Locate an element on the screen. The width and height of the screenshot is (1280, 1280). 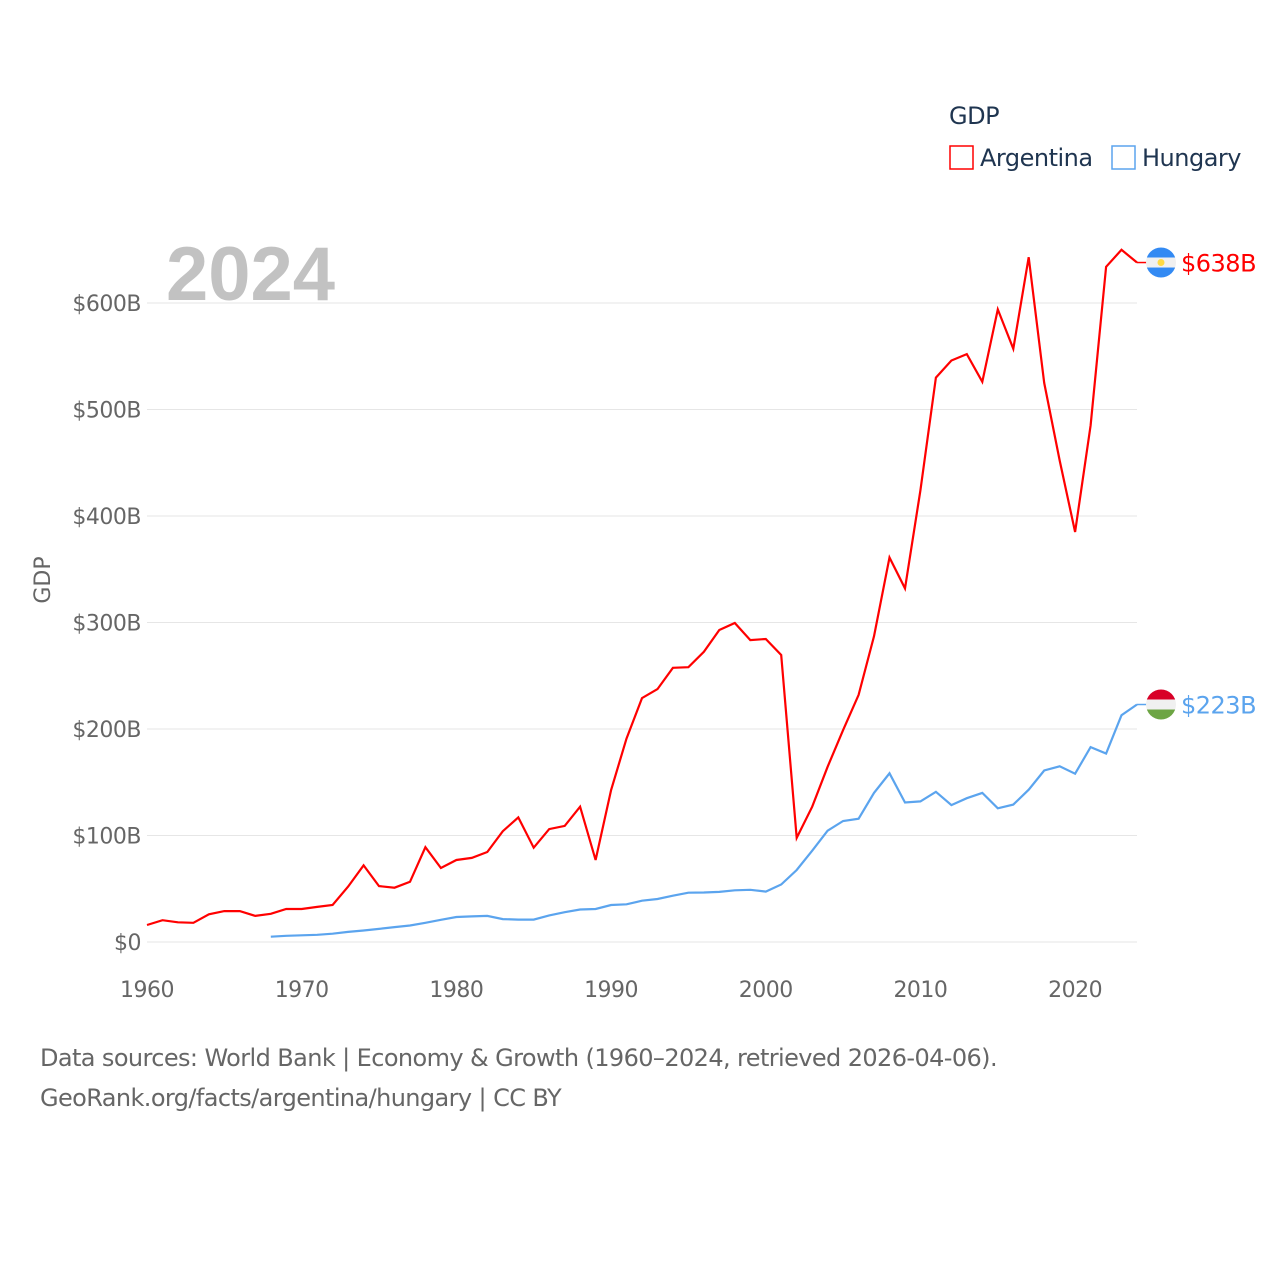
legend-label-argentina: Argentina is located at coordinates (1036, 158).